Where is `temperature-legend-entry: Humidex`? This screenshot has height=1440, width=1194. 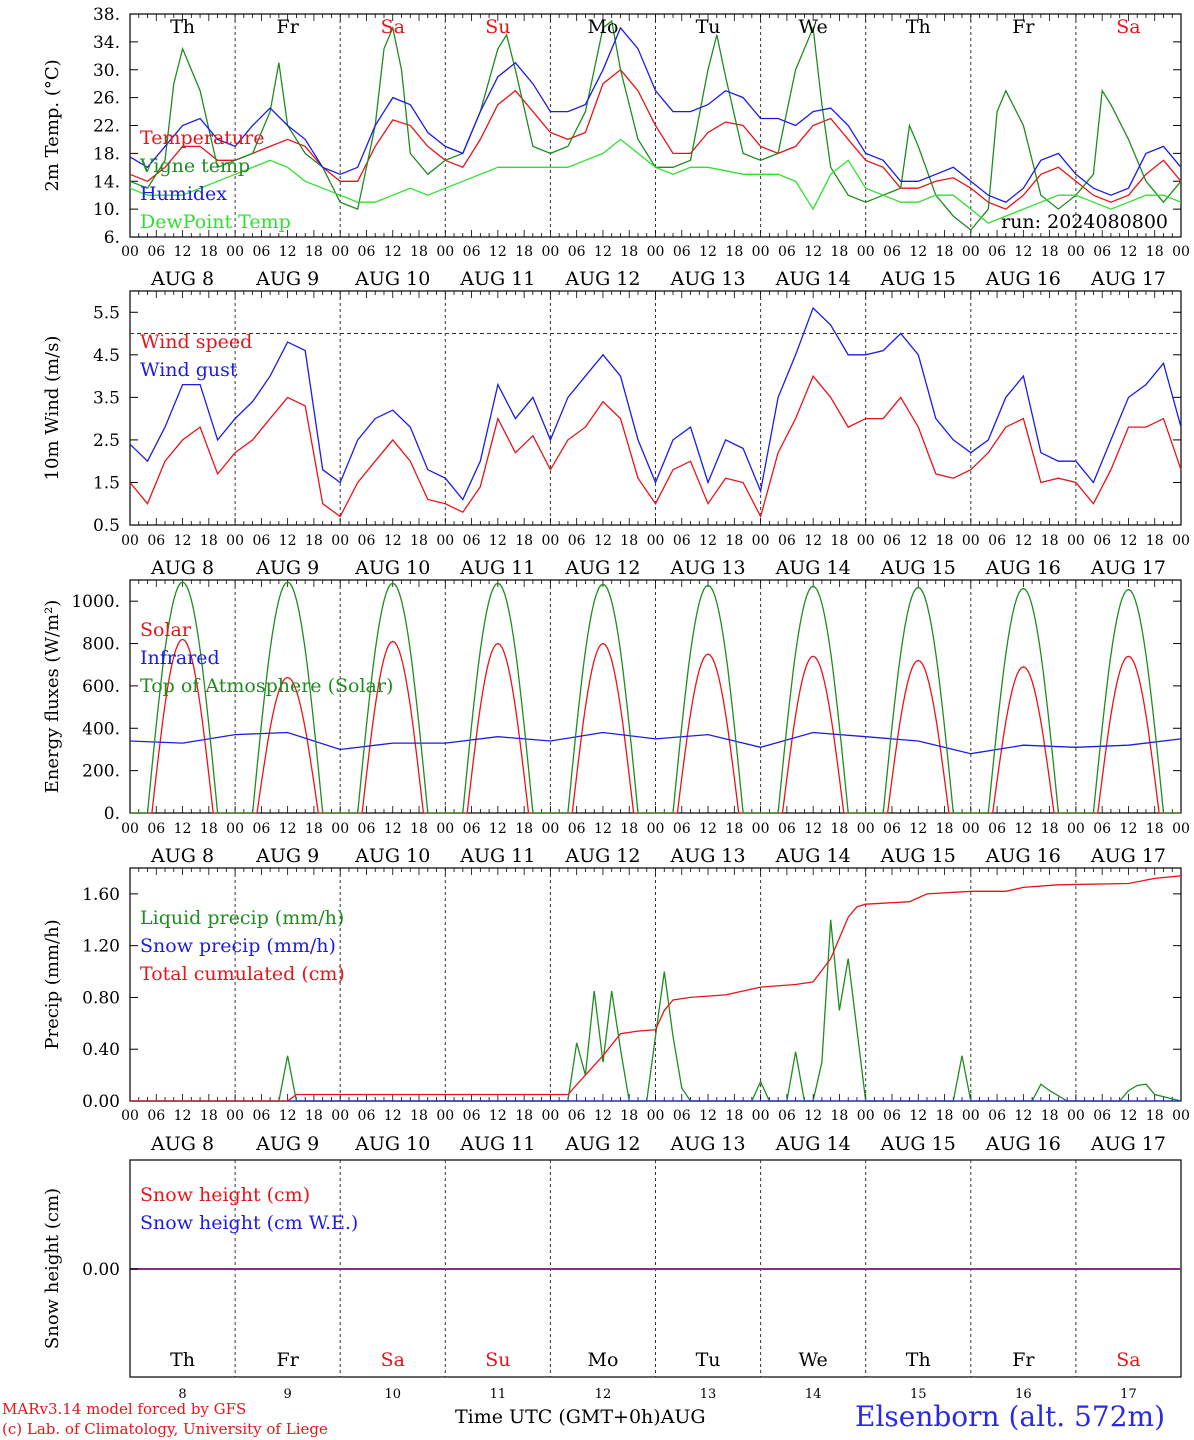 temperature-legend-entry: Humidex is located at coordinates (183, 194).